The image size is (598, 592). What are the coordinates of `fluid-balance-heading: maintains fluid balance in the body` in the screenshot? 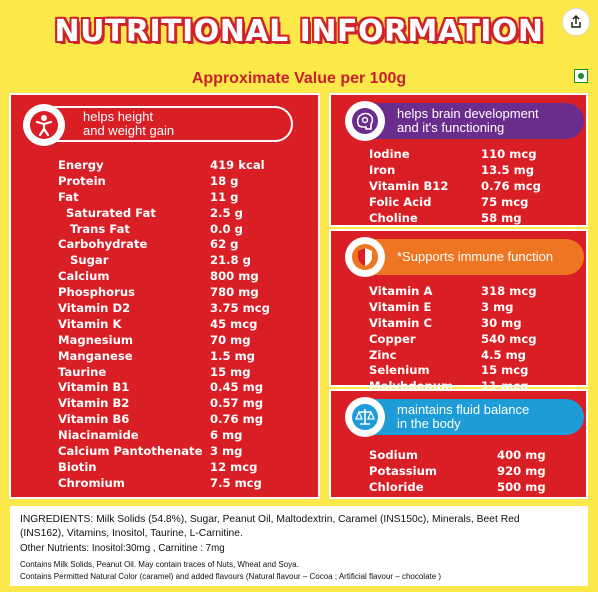 It's located at (464, 417).